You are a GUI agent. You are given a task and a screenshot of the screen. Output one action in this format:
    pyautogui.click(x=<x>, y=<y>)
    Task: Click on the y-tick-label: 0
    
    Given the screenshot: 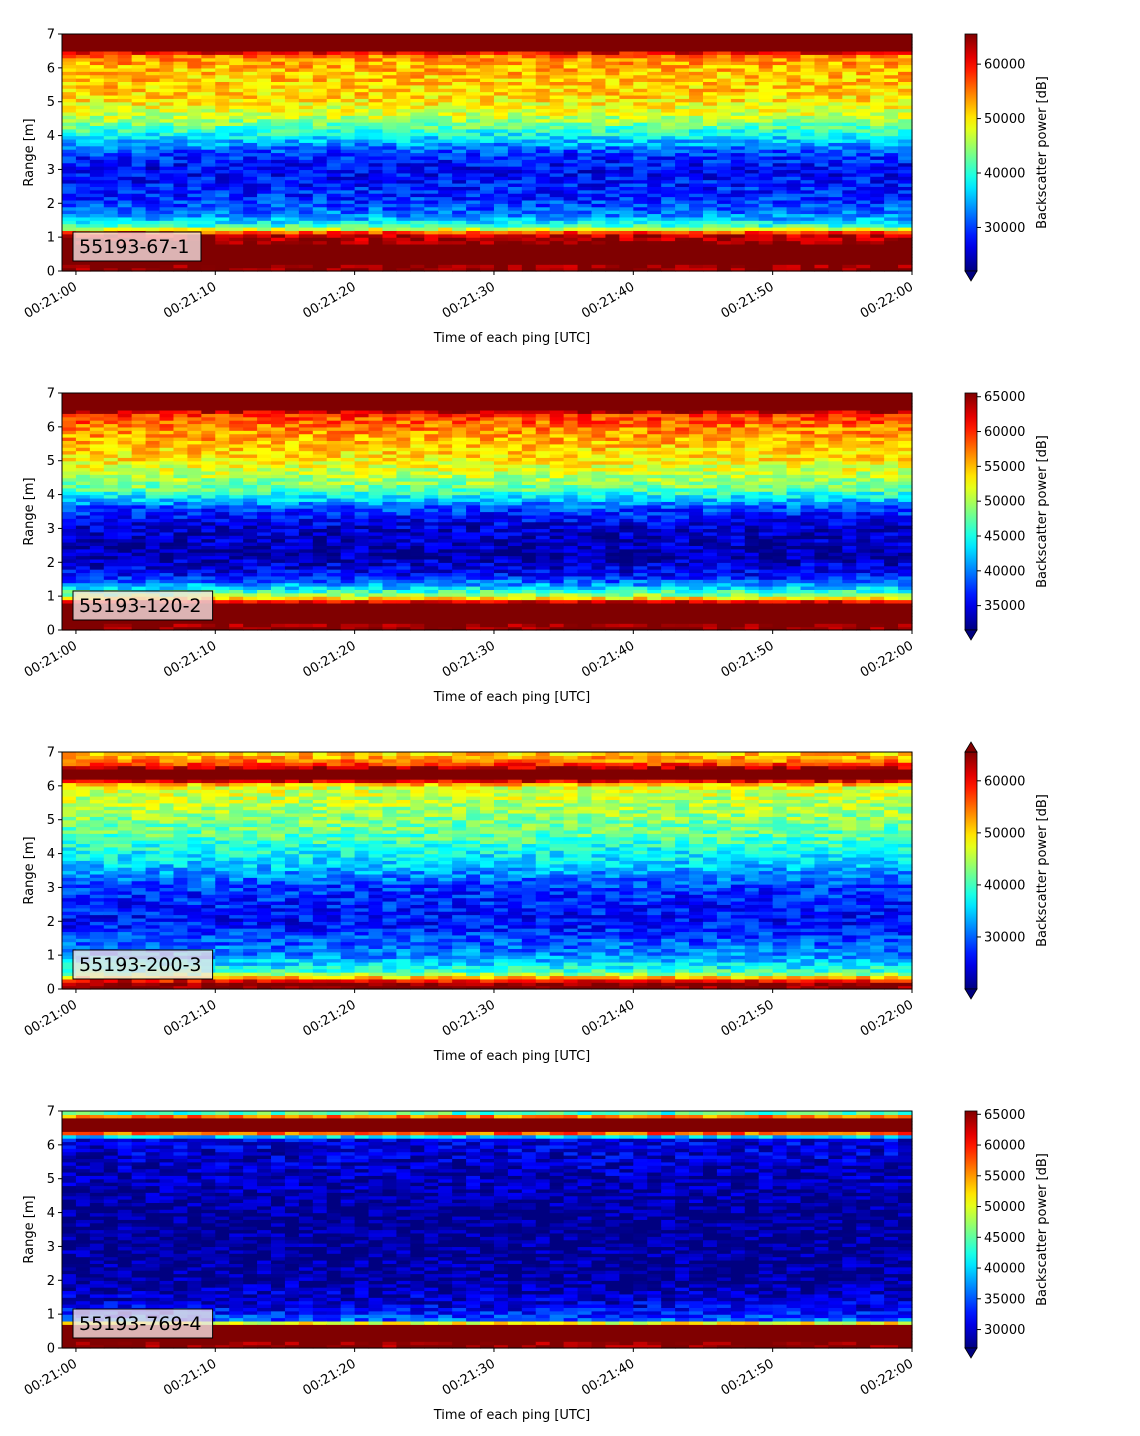 What is the action you would take?
    pyautogui.click(x=51, y=272)
    